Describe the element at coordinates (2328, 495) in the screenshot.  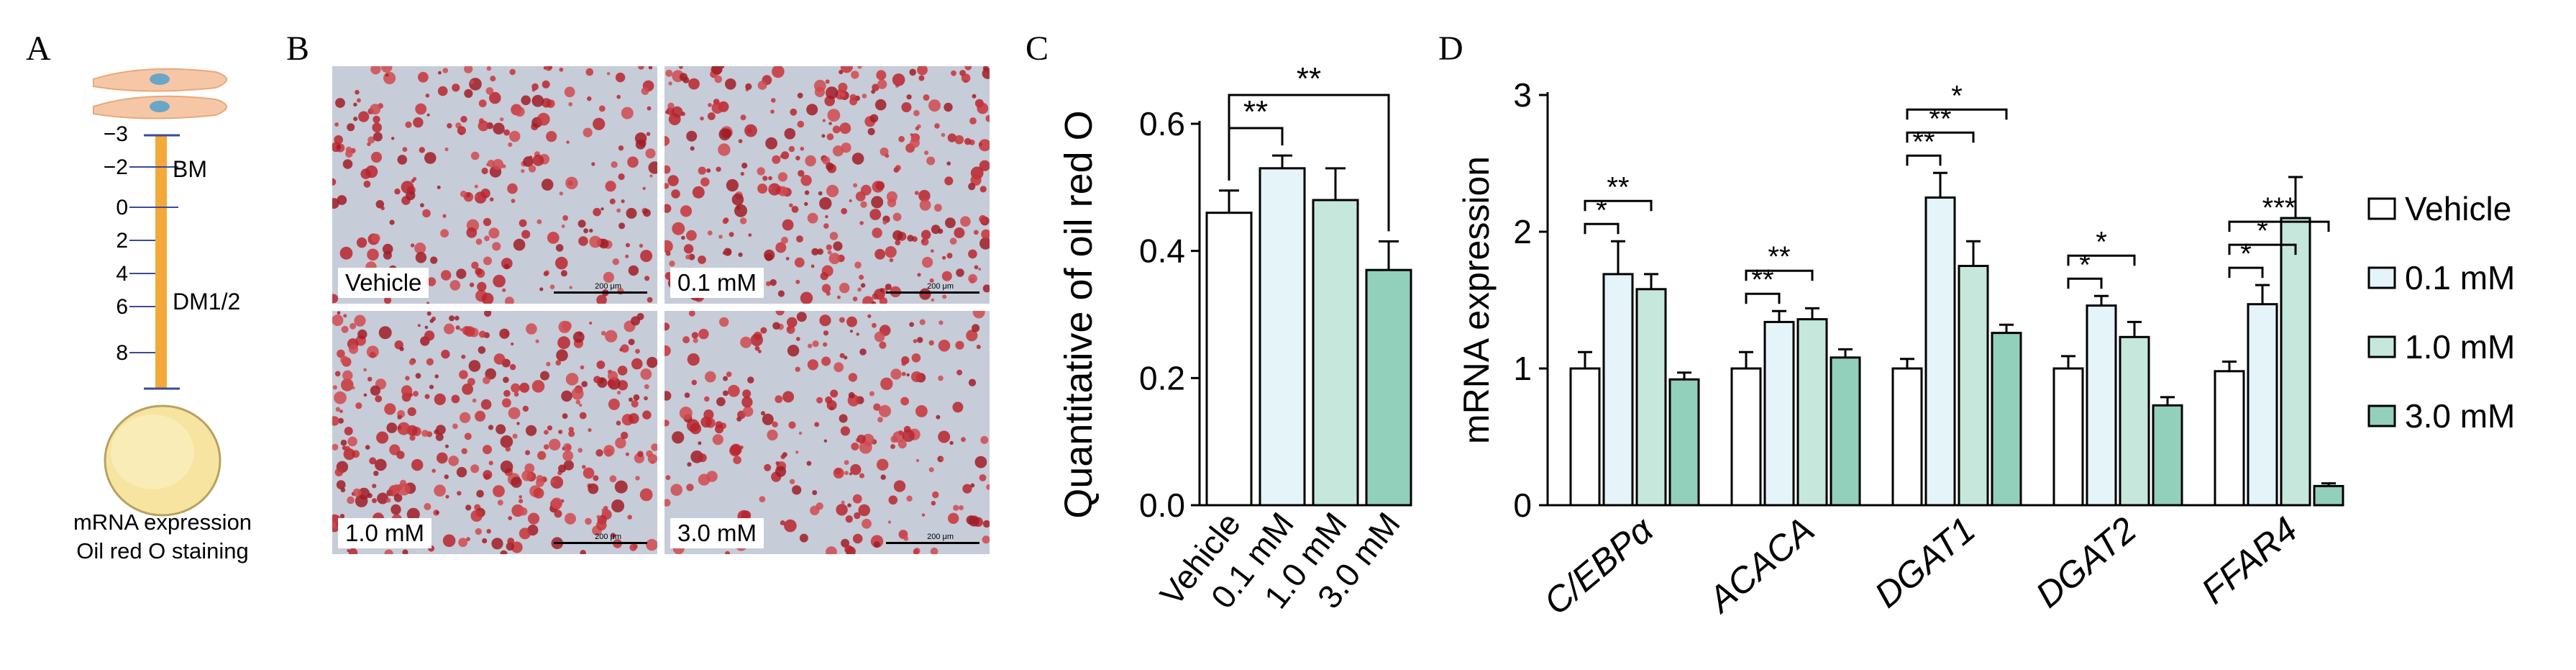
I see `bar` at that location.